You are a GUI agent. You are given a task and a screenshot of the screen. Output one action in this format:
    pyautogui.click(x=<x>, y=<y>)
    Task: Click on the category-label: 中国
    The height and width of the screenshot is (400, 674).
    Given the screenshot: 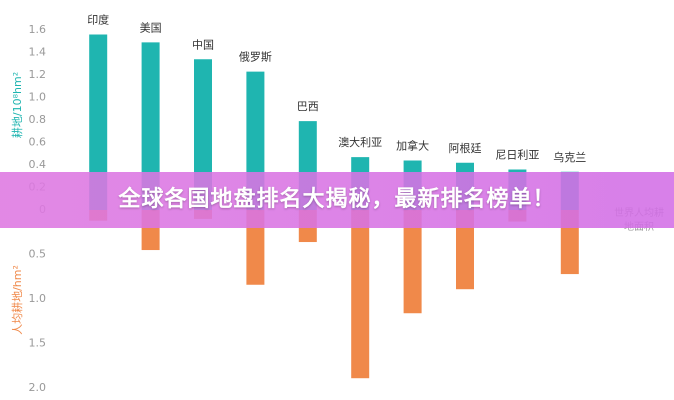 What is the action you would take?
    pyautogui.click(x=203, y=44)
    